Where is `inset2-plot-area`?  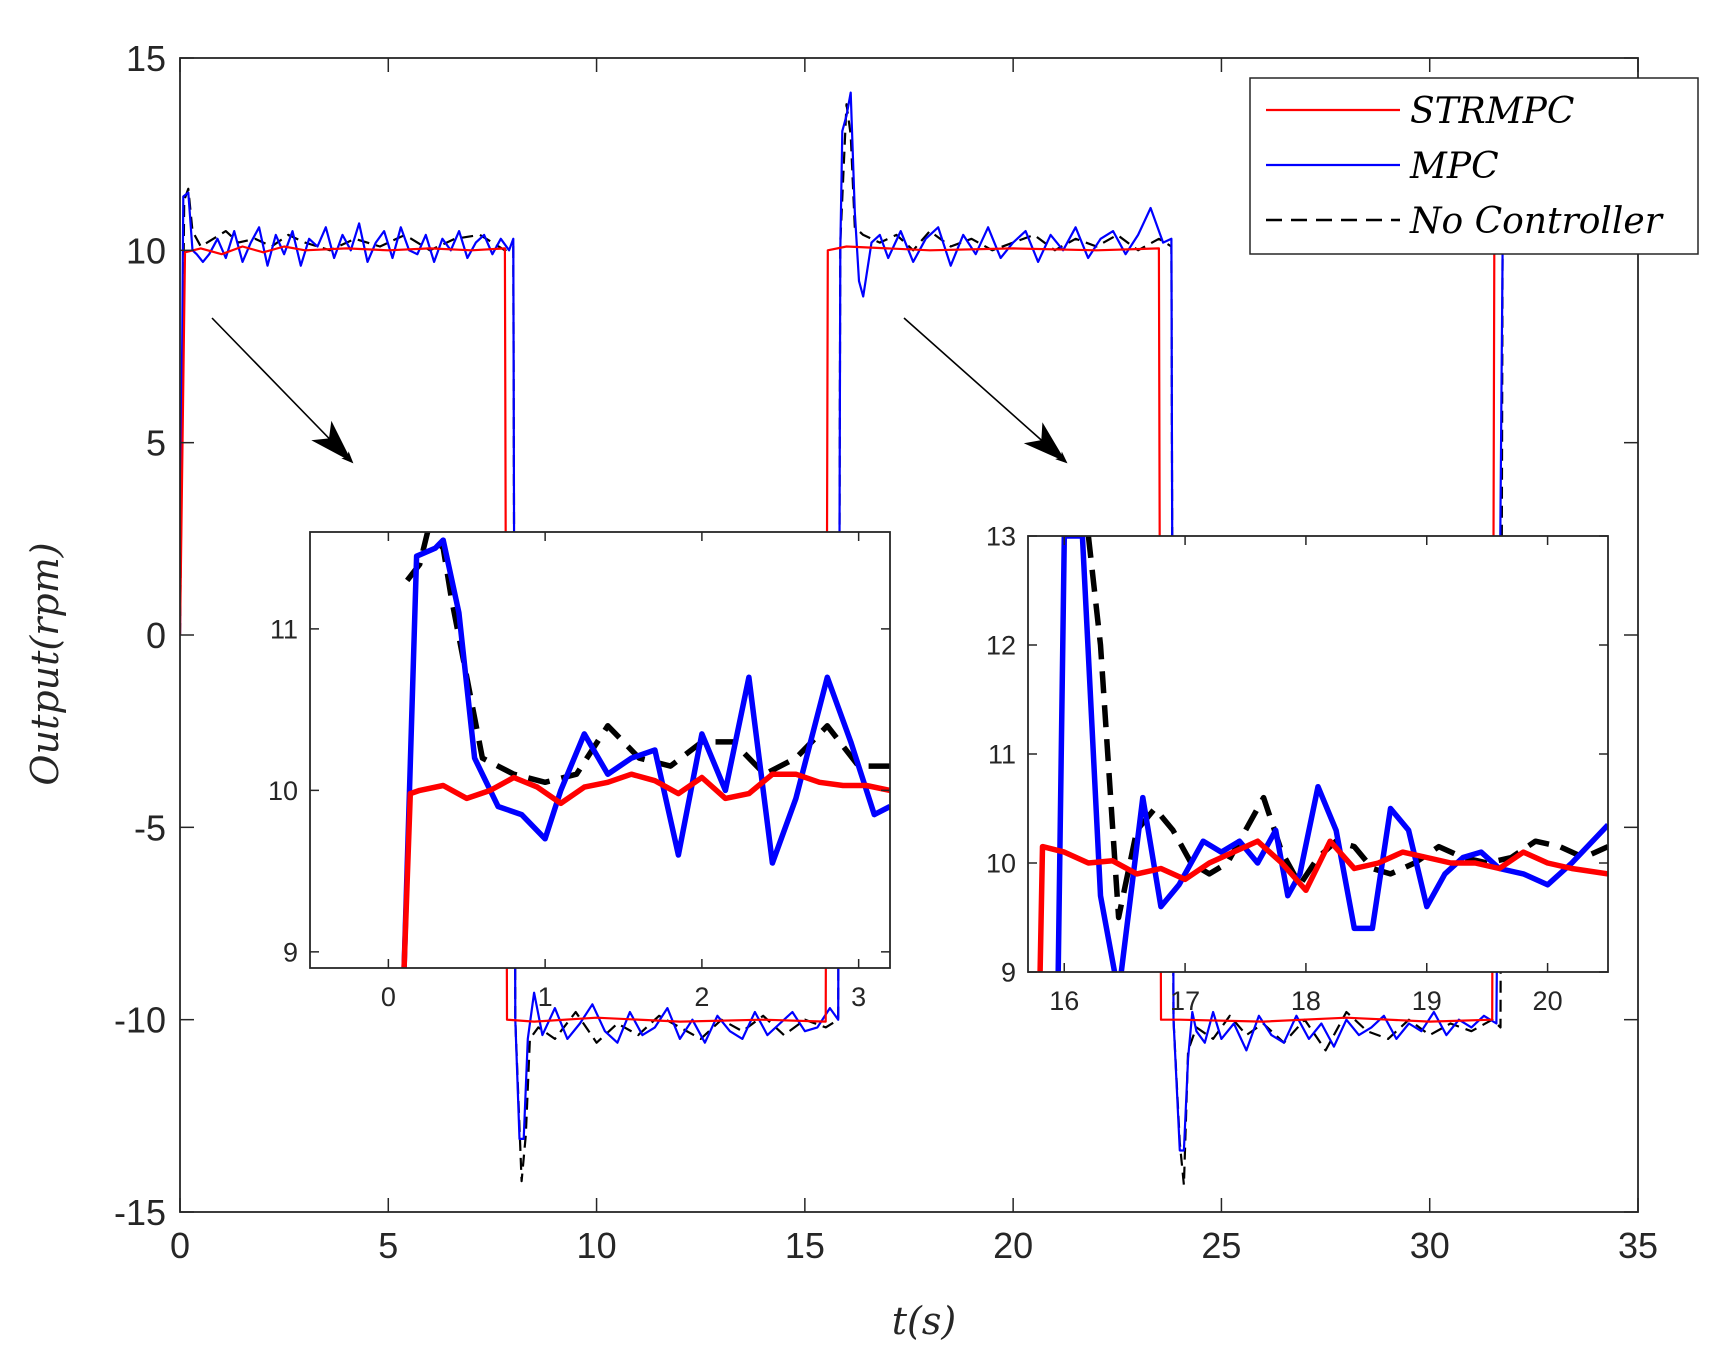
inset2-plot-area is located at coordinates (1318, 754).